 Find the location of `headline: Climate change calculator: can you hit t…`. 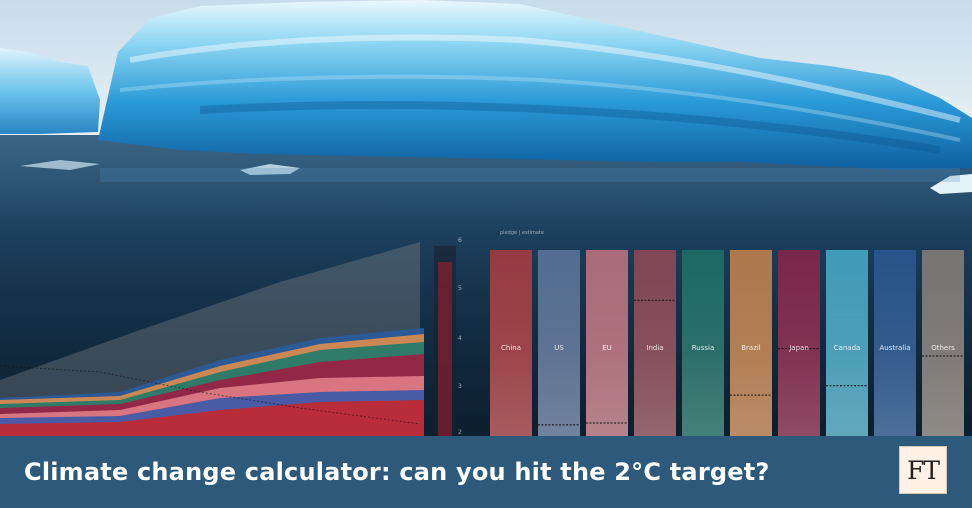

headline: Climate change calculator: can you hit t… is located at coordinates (397, 472).